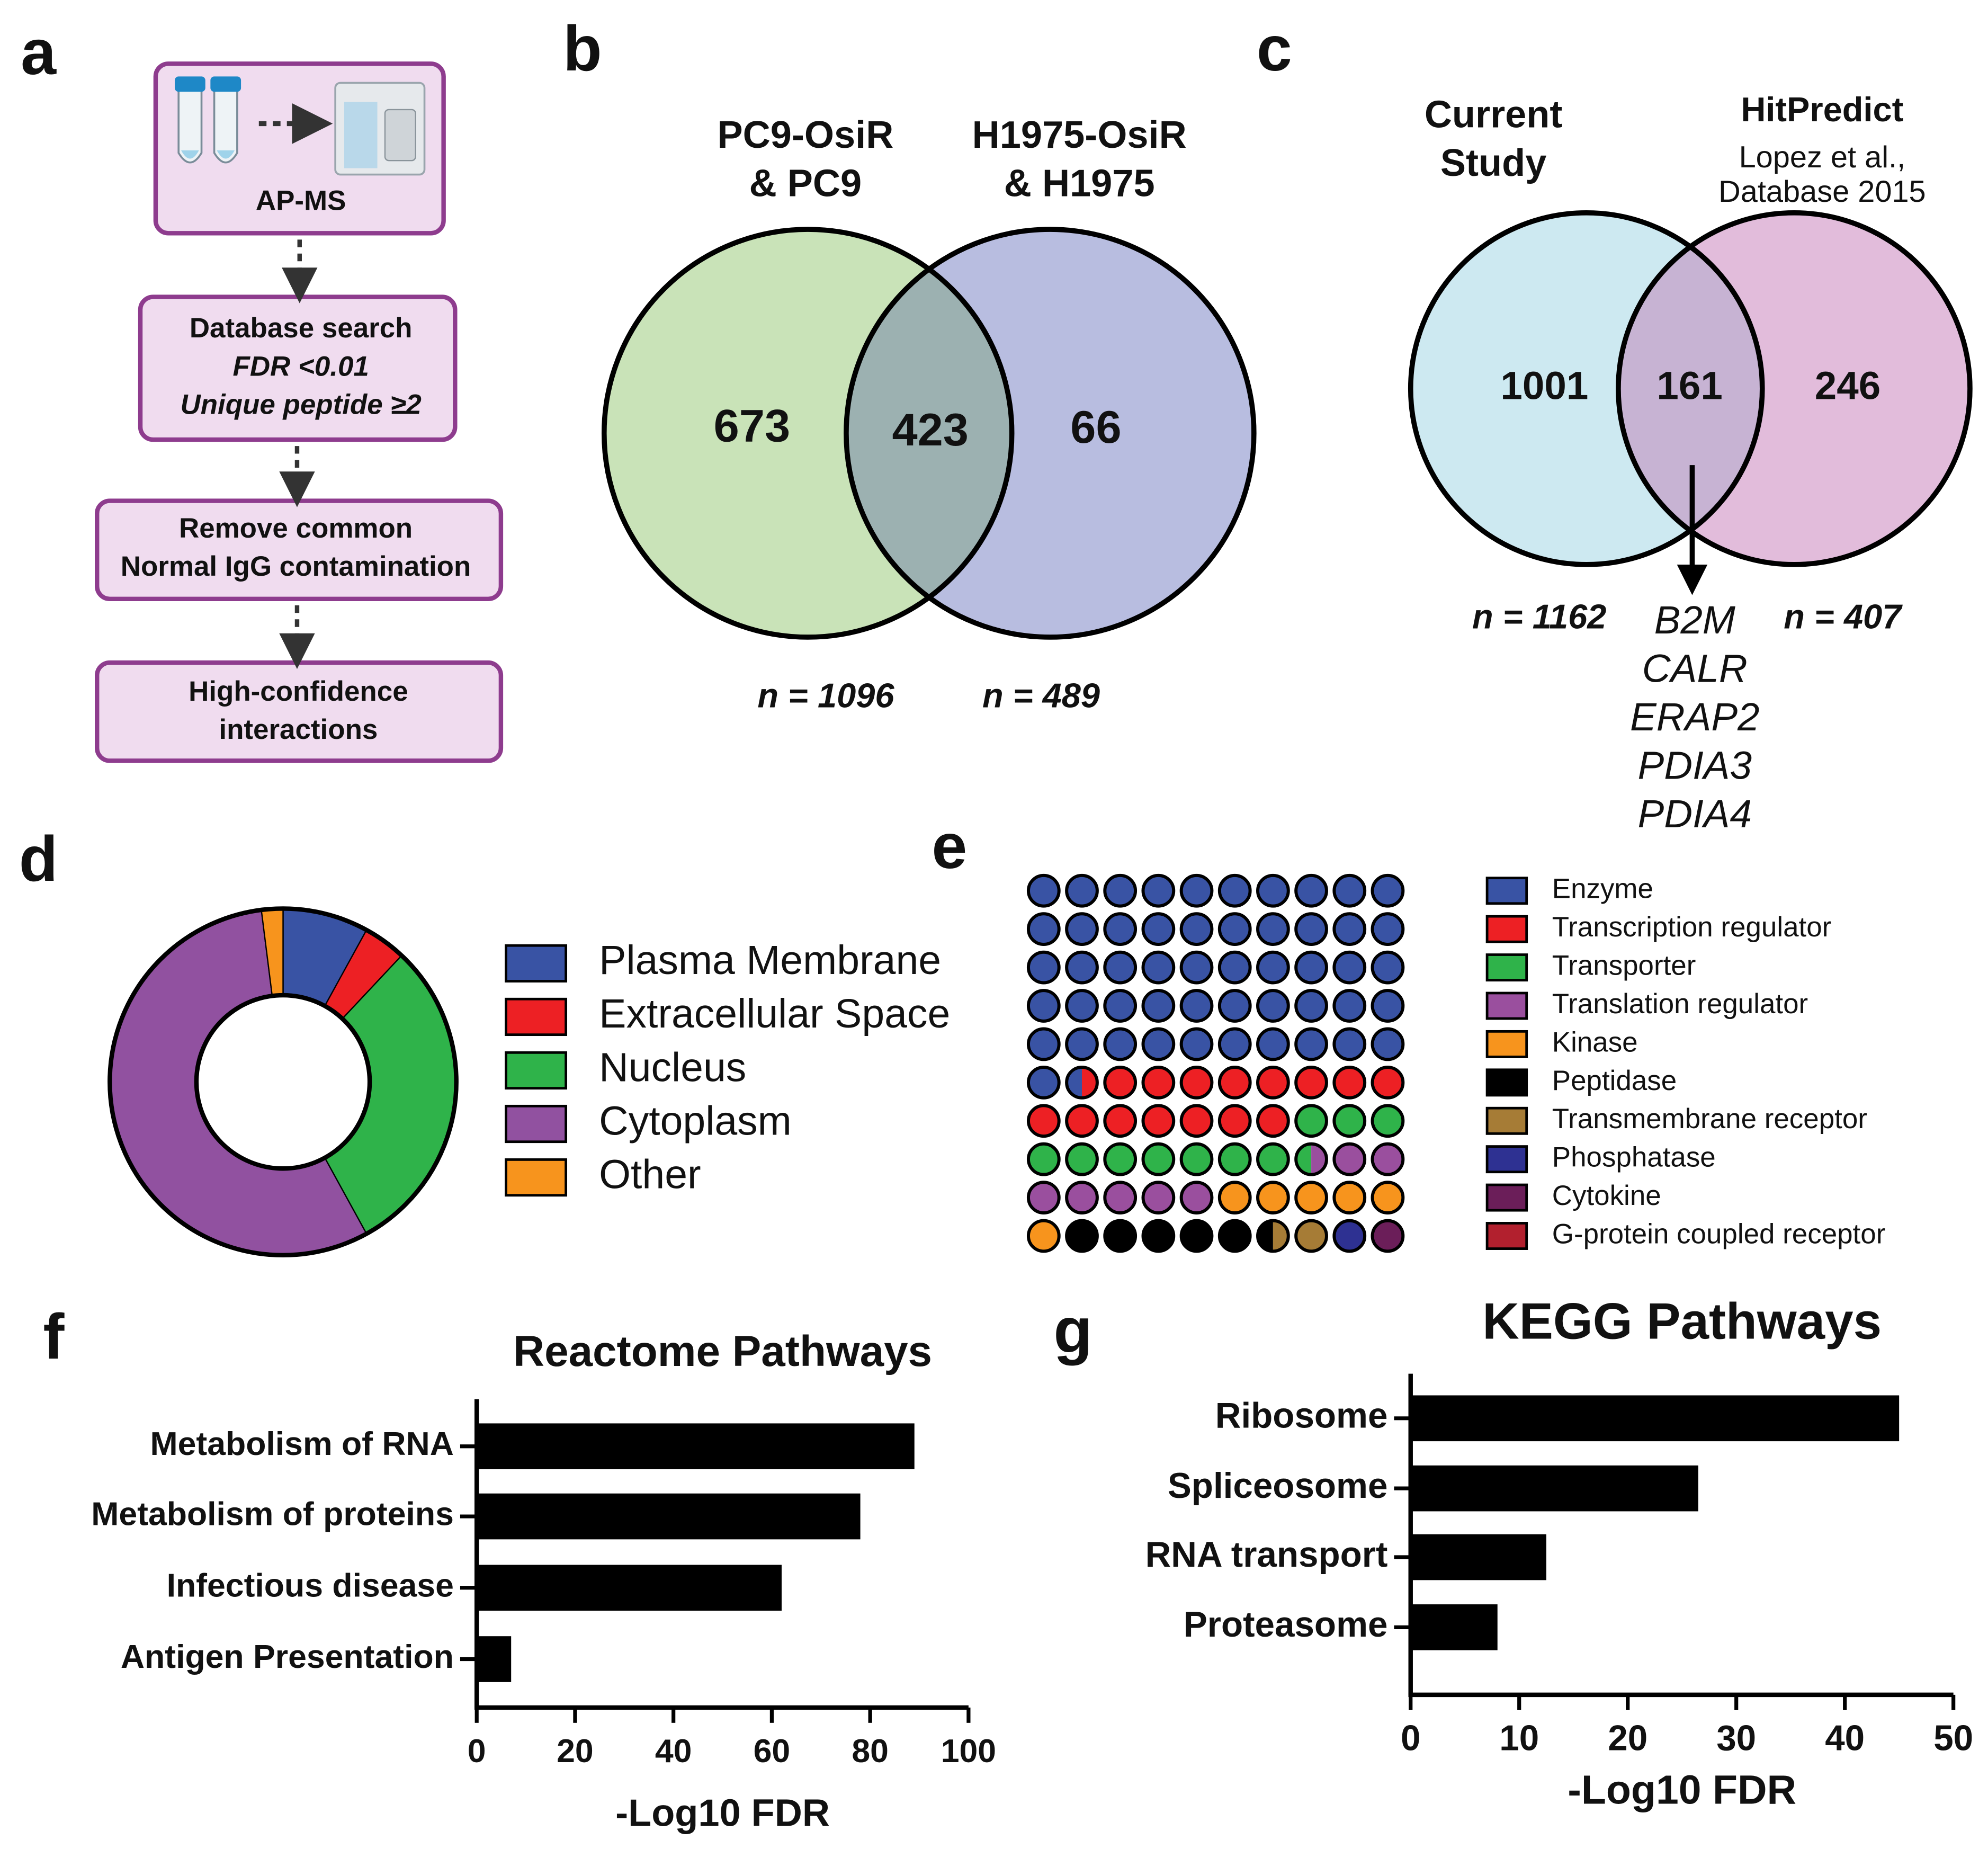  What do you see at coordinates (805, 183) in the screenshot?
I see `set-name: & PC9` at bounding box center [805, 183].